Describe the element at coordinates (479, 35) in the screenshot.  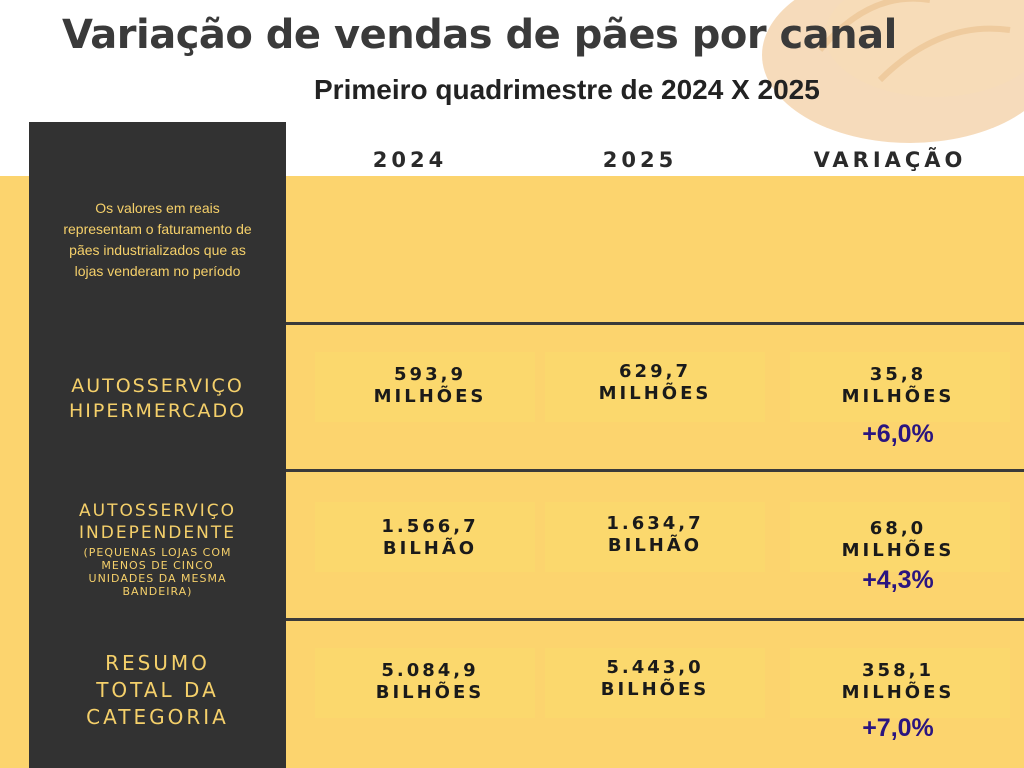
I see `page-title: Variação de vendas de pães por canal` at that location.